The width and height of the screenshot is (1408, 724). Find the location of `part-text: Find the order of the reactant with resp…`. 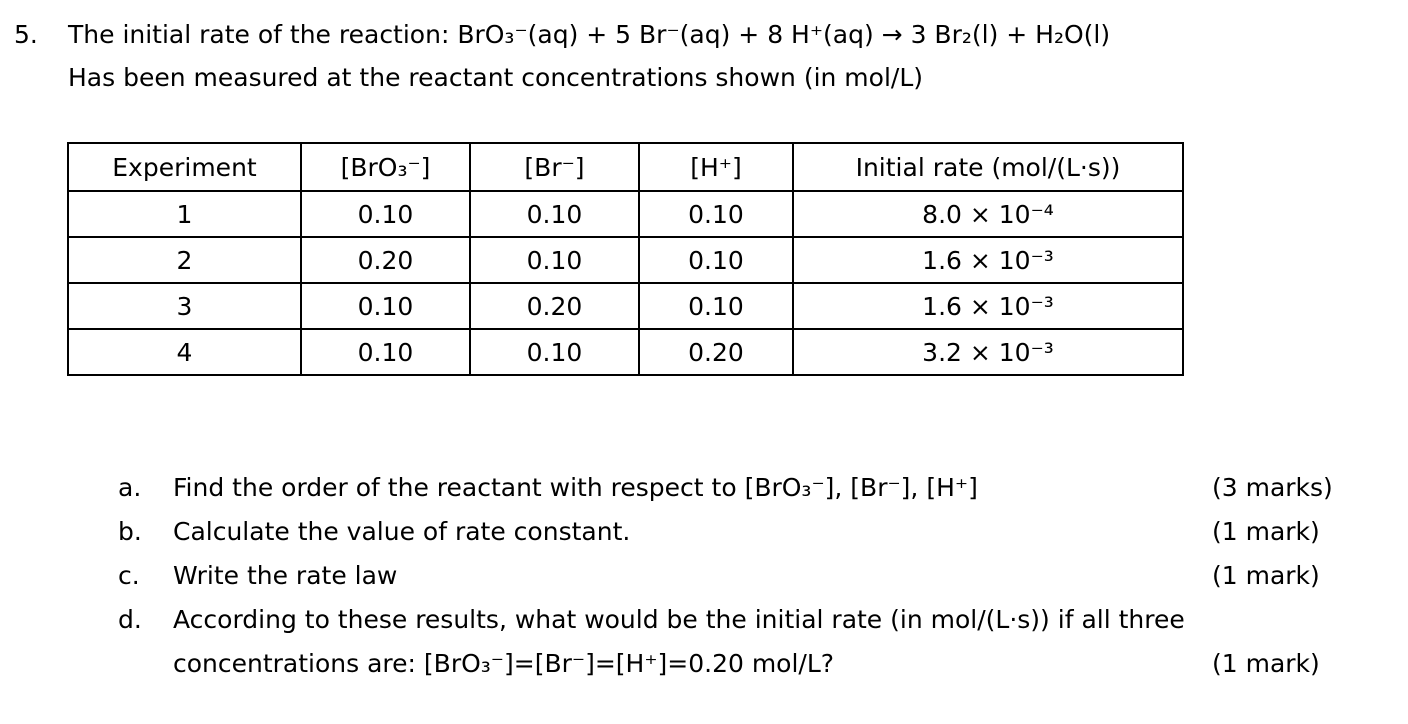

part-text: Find the order of the reactant with resp… is located at coordinates (575, 487).